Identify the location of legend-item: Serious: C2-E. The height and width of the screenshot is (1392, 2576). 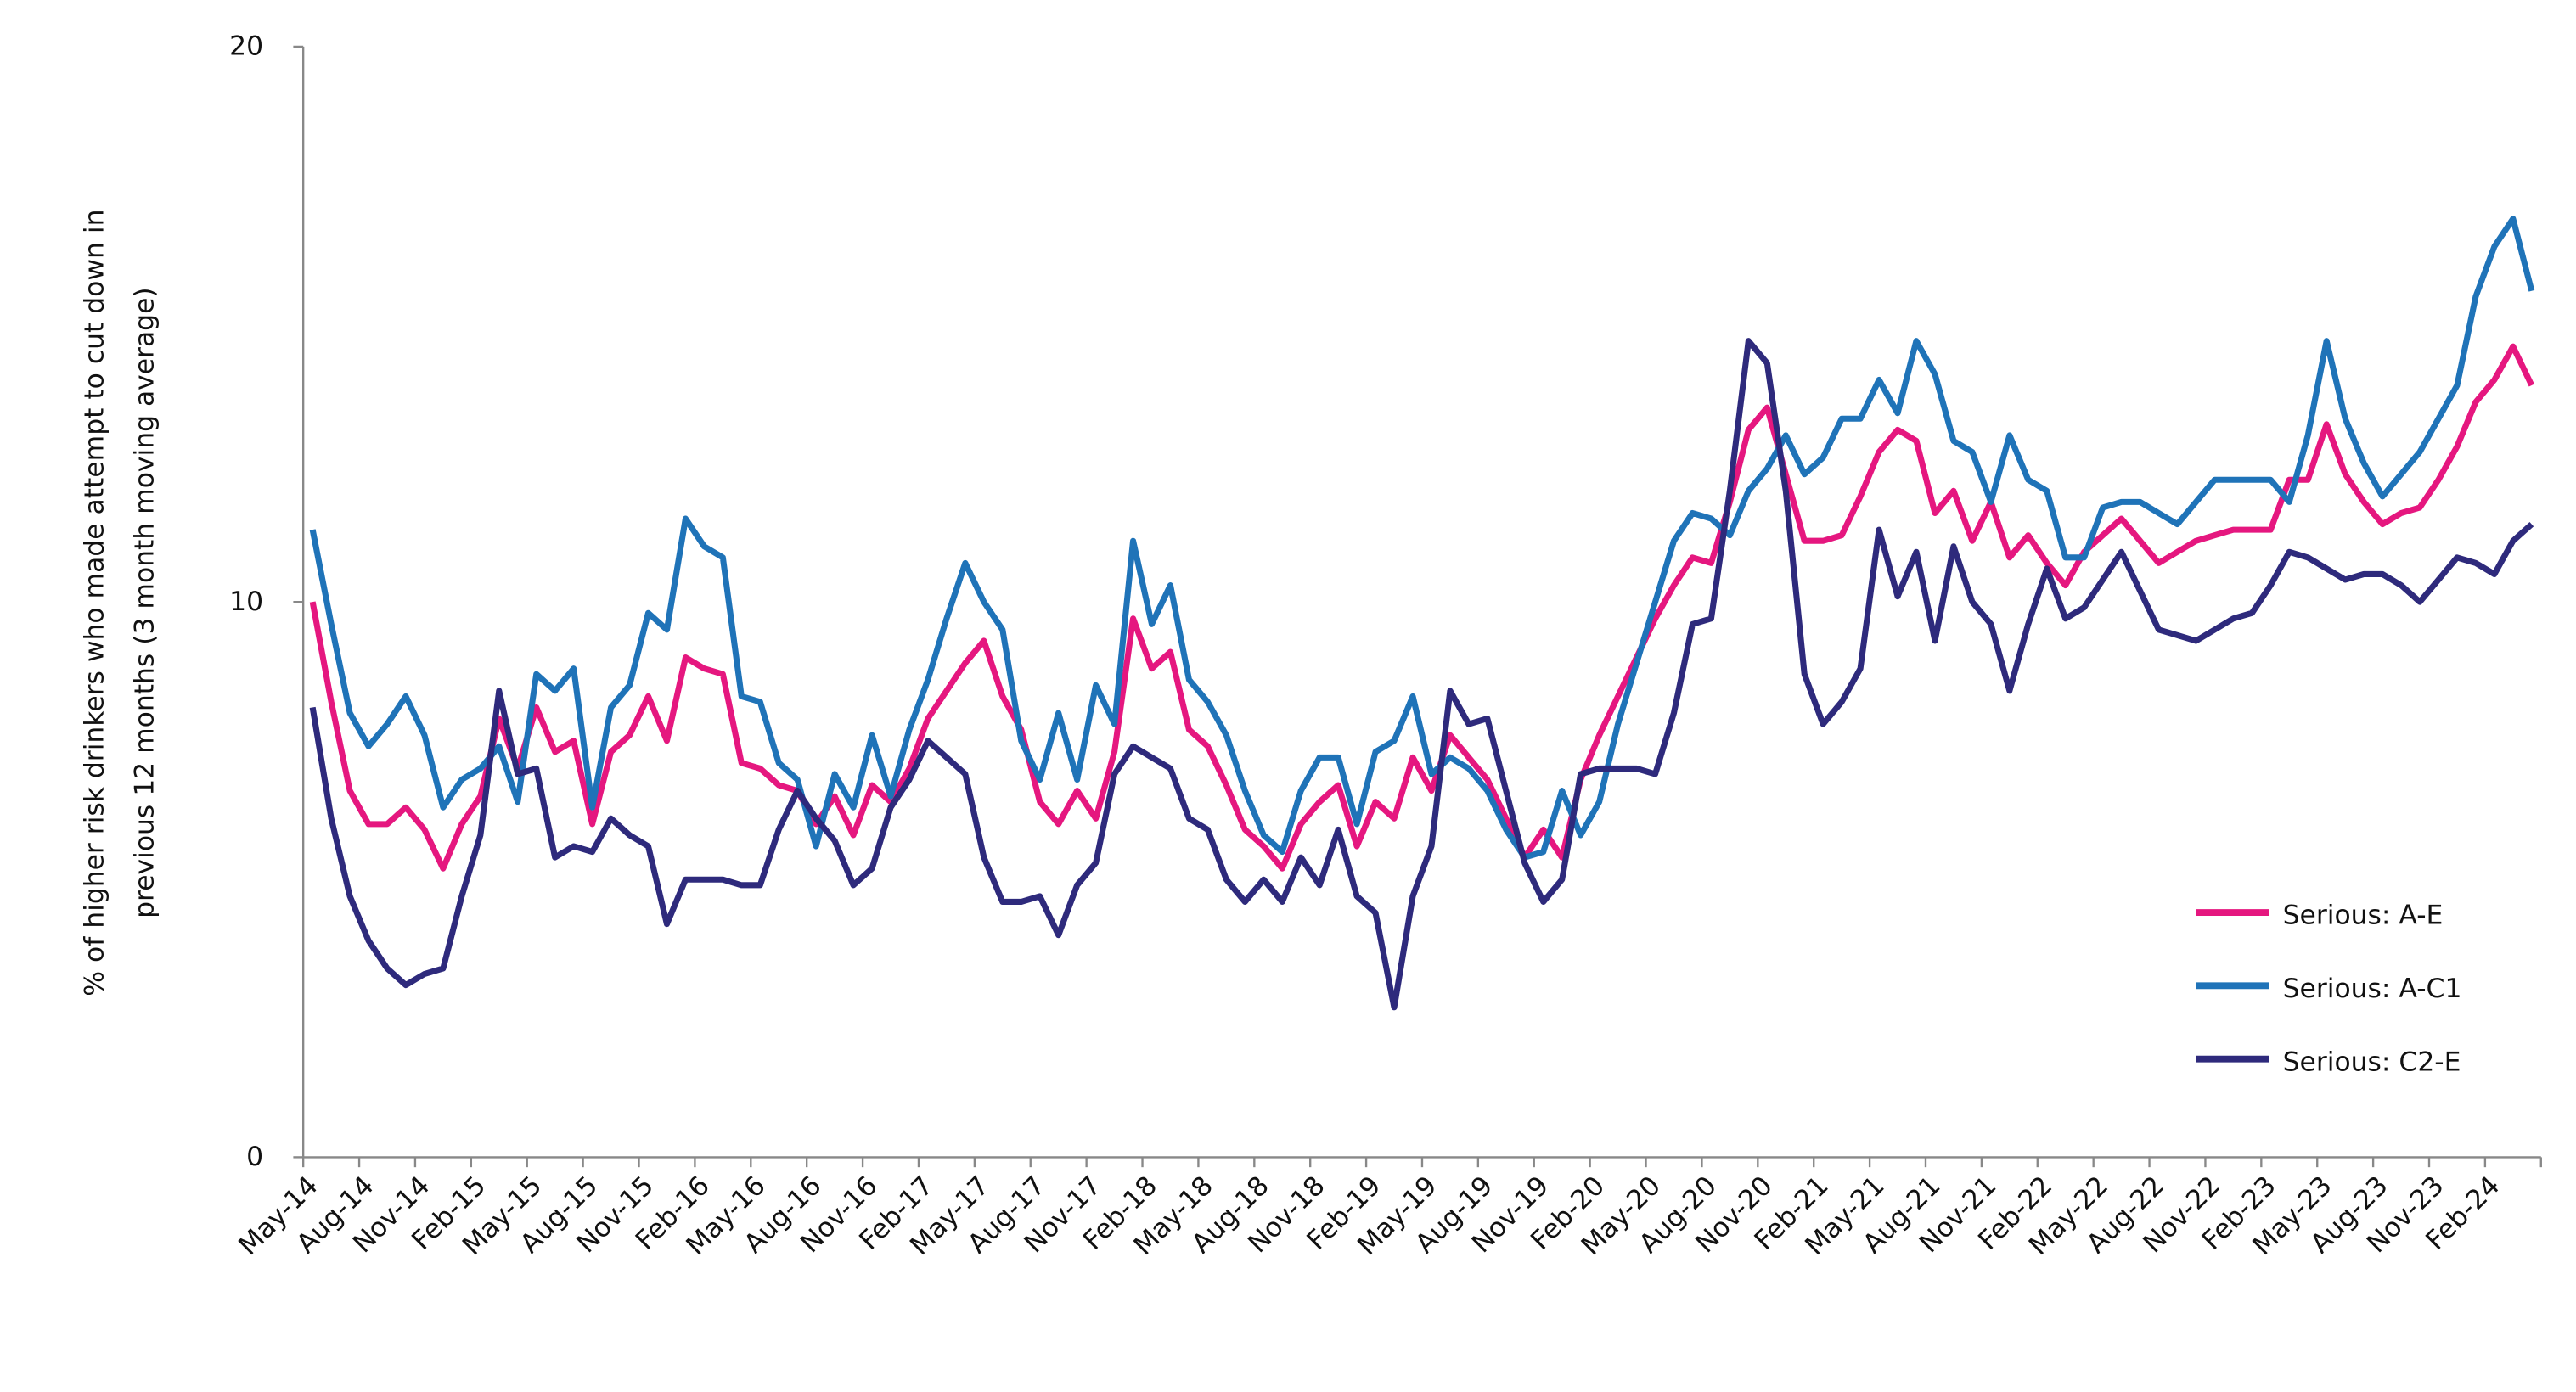
(2328, 1062).